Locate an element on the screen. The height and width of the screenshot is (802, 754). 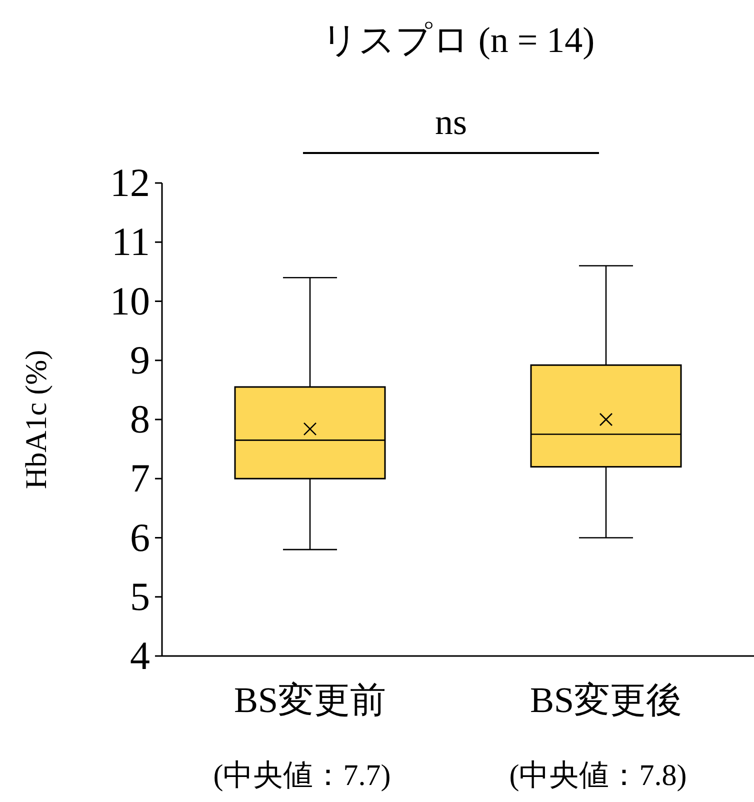
x-tick-label: BS変更前 is located at coordinates (310, 700).